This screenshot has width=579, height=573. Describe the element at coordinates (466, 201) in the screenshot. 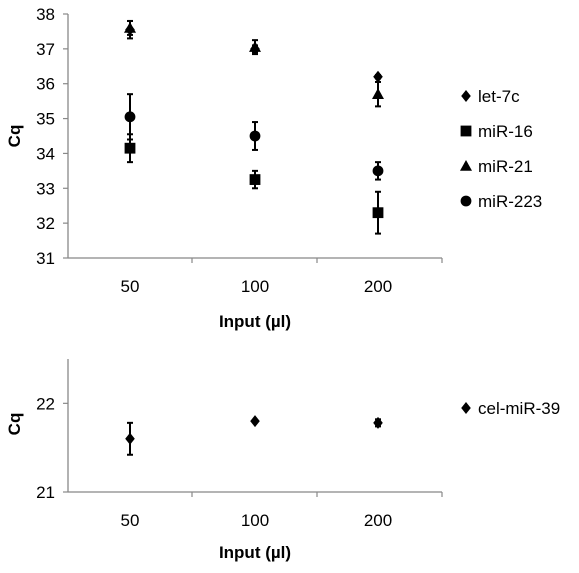

I see `legend-marker-circle` at that location.